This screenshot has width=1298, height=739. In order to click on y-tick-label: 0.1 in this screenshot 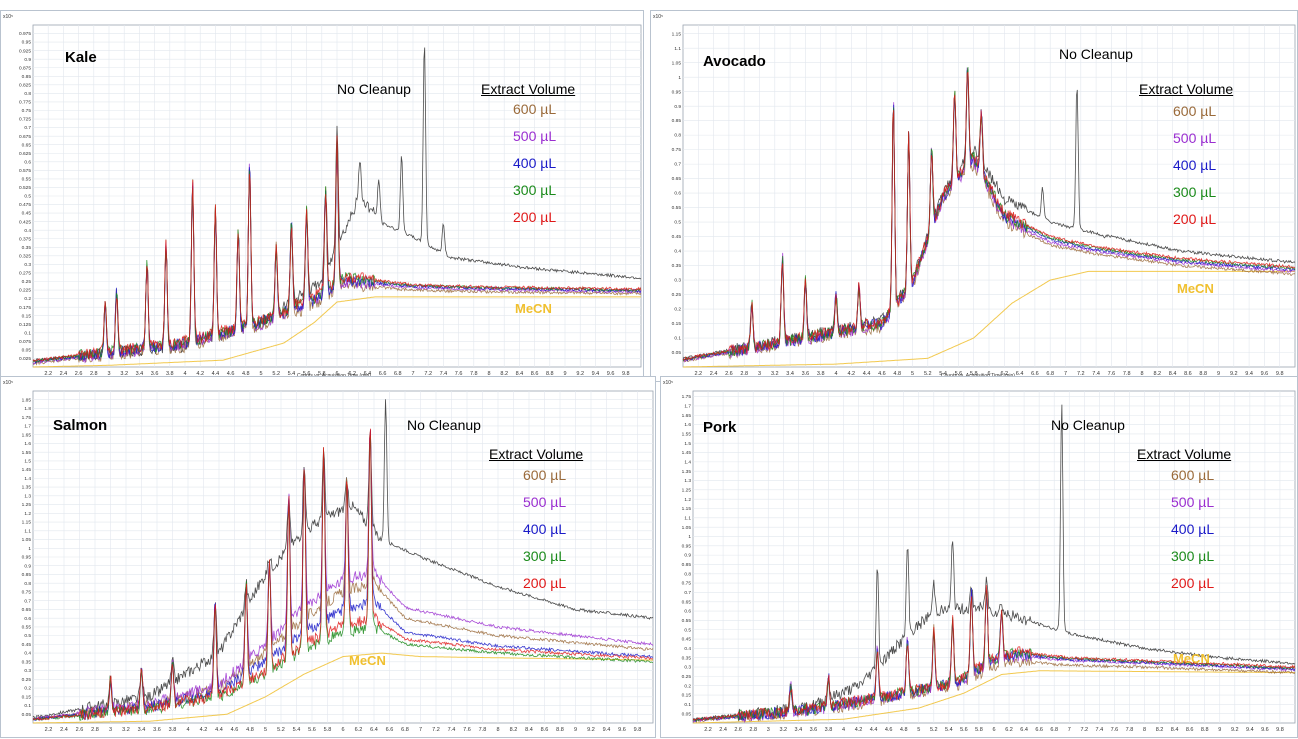, I will do `click(27, 333)`.